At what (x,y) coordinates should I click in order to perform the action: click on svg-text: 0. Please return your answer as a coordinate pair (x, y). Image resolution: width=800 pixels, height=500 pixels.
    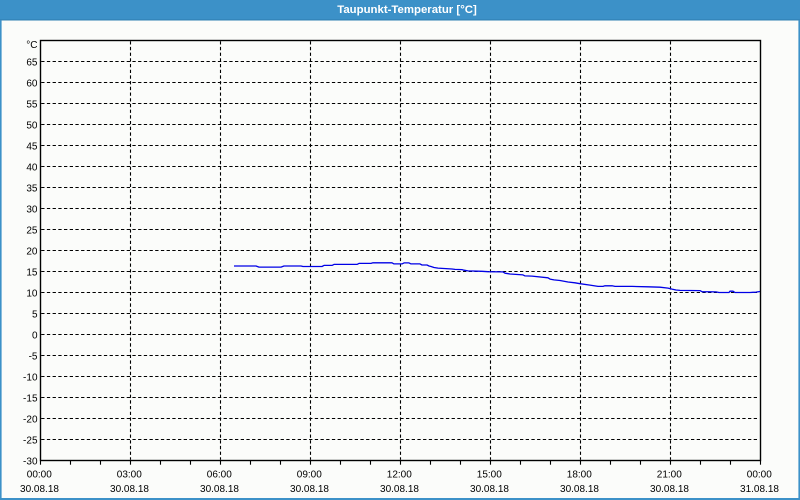
    Looking at the image, I should click on (35, 336).